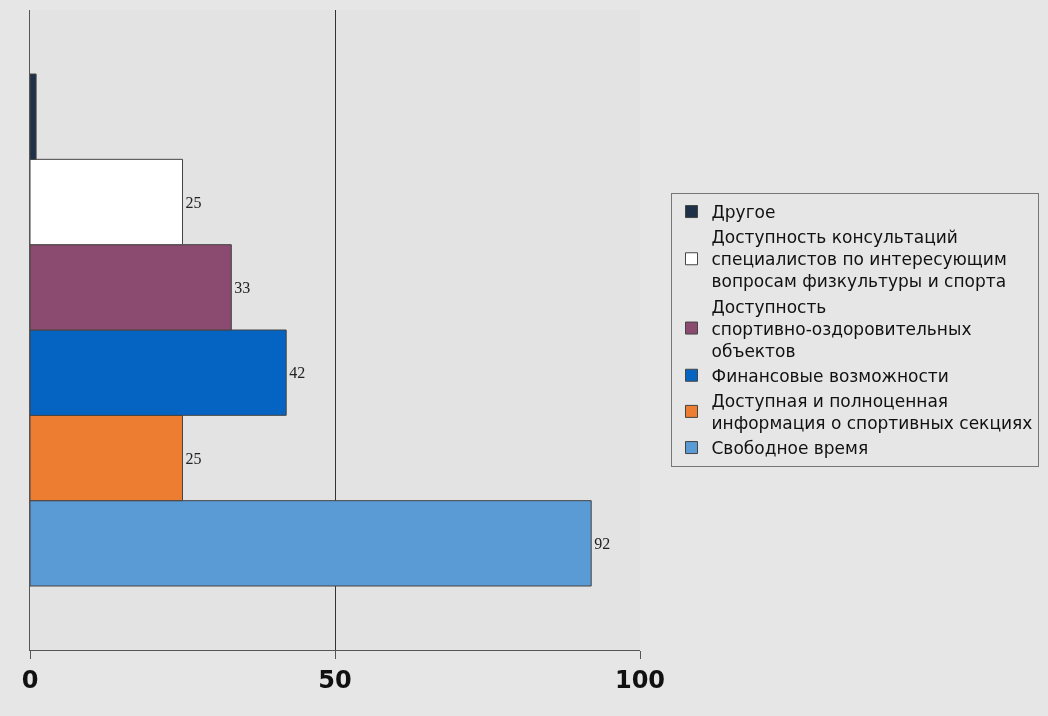 This screenshot has height=716, width=1048. What do you see at coordinates (790, 448) in the screenshot?
I see `legend-label: Свободное время` at bounding box center [790, 448].